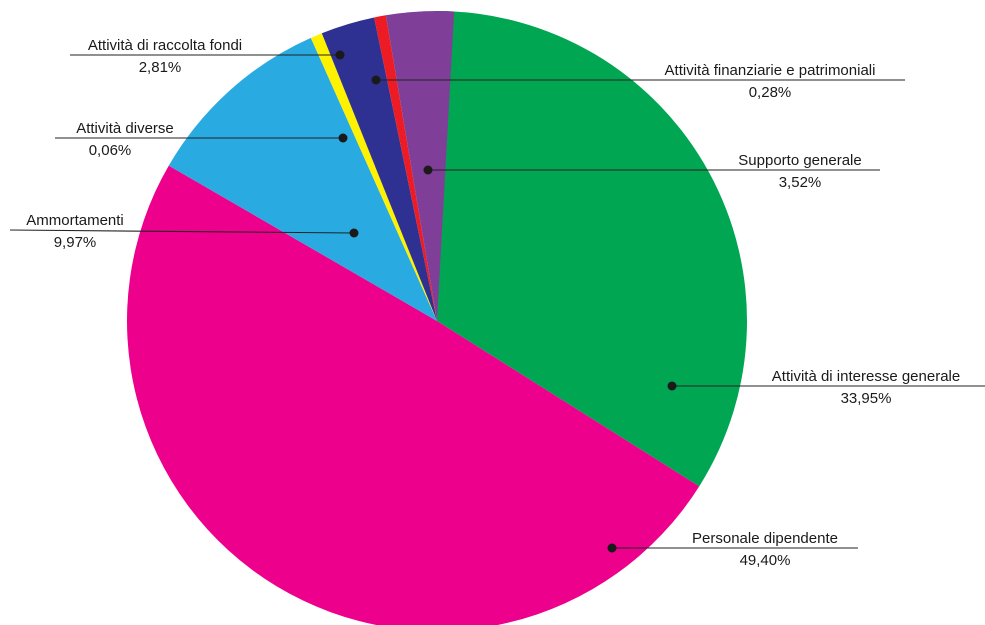 The width and height of the screenshot is (985, 625). What do you see at coordinates (770, 70) in the screenshot?
I see `slice-label-6: Attività finanziarie e patrimoniali` at bounding box center [770, 70].